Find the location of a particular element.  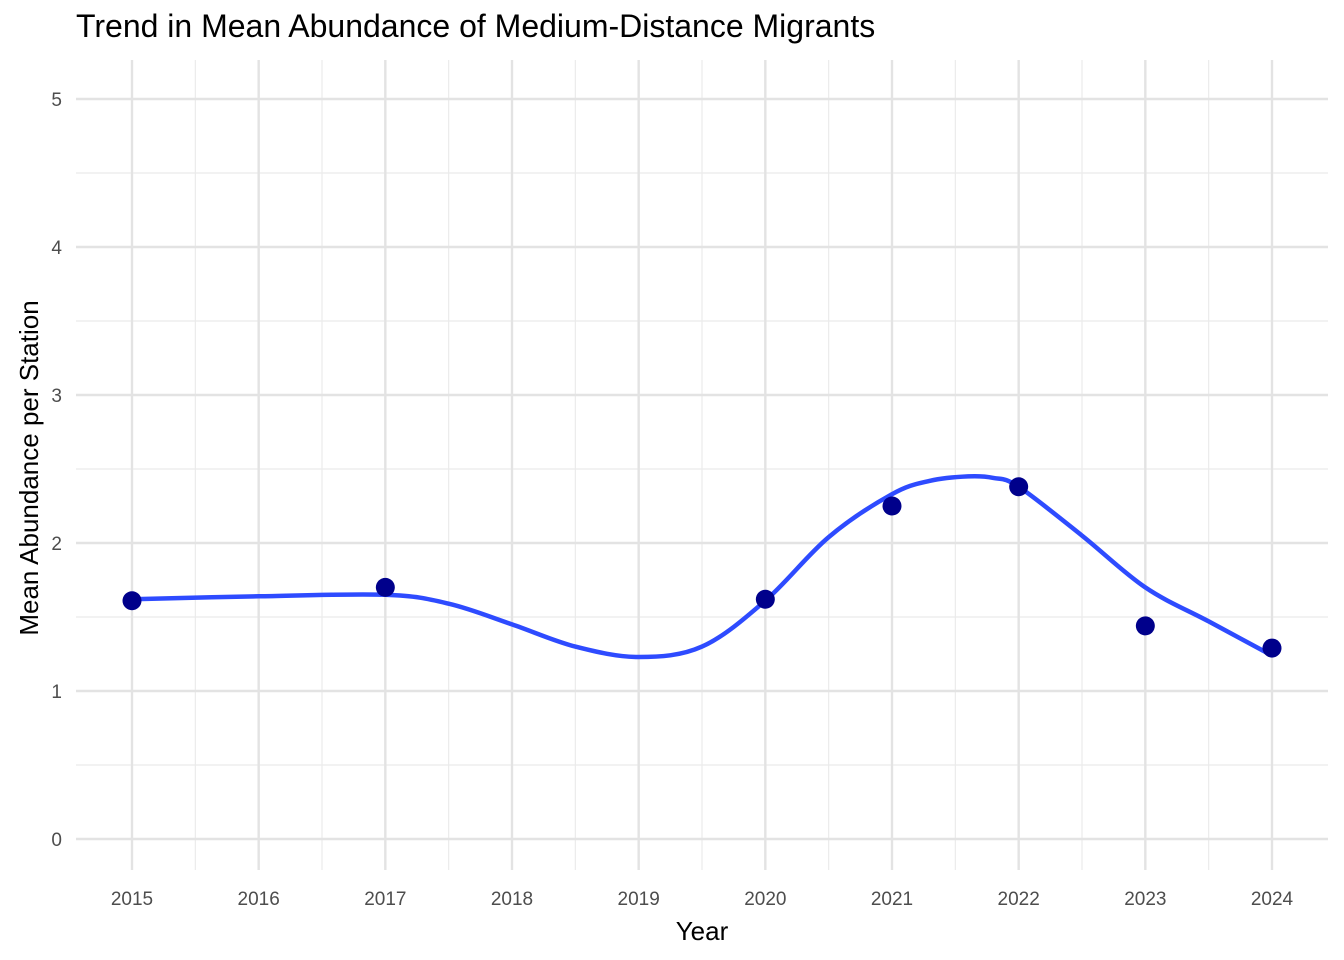

y-tick-label: 2 is located at coordinates (56, 544).